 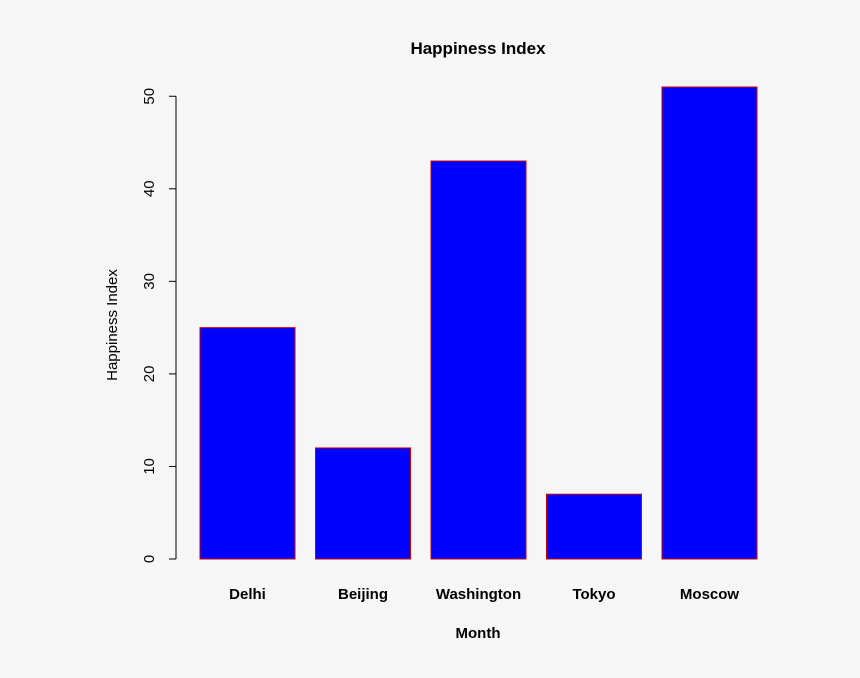 I want to click on bar-delhi, so click(x=247, y=443).